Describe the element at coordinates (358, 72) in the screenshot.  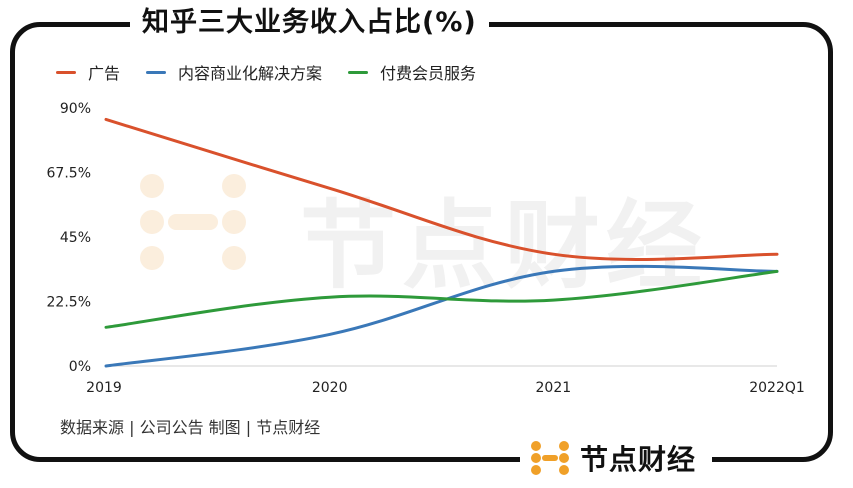
I see `legend-swatch-membership` at that location.